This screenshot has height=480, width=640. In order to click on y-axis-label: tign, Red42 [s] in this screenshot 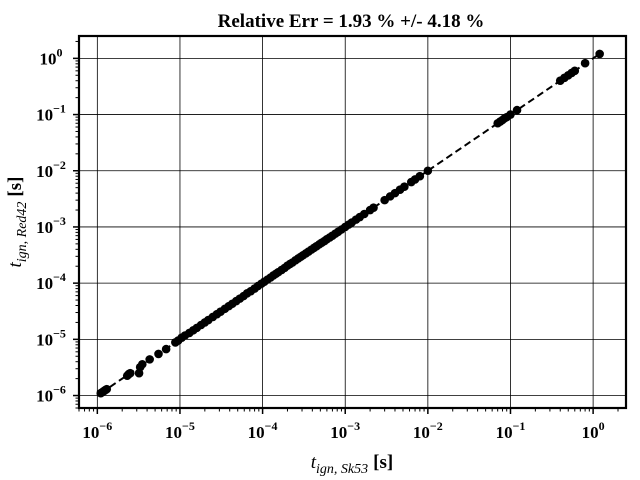, I will do `click(17, 222)`.